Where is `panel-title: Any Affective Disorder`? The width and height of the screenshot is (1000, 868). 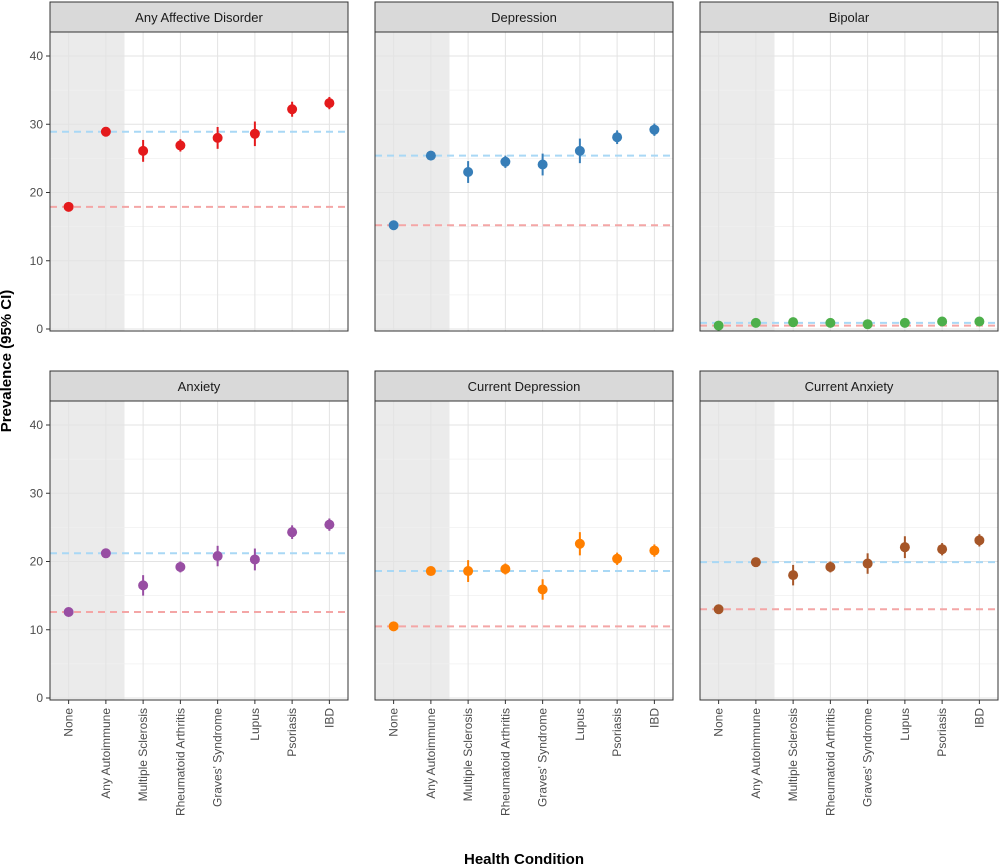 panel-title: Any Affective Disorder is located at coordinates (199, 17).